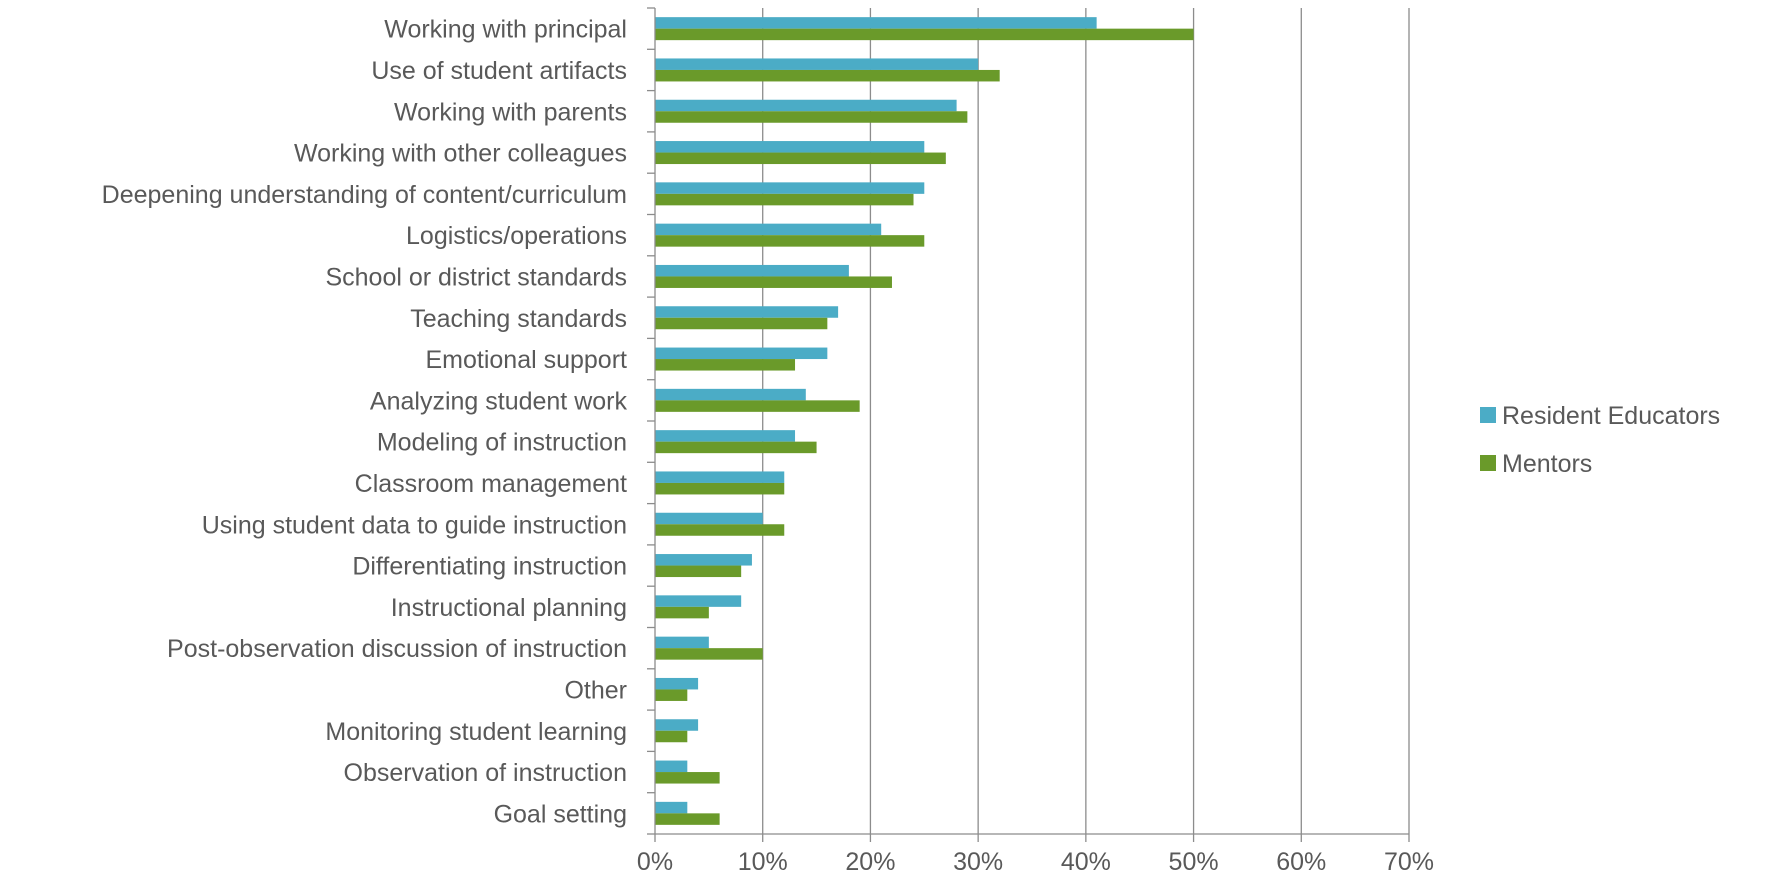 This screenshot has height=881, width=1772. Describe the element at coordinates (1035, 862) in the screenshot. I see `x-tick-labels: 0% 10% 20% 30% 40% 50% 60% 70%` at that location.